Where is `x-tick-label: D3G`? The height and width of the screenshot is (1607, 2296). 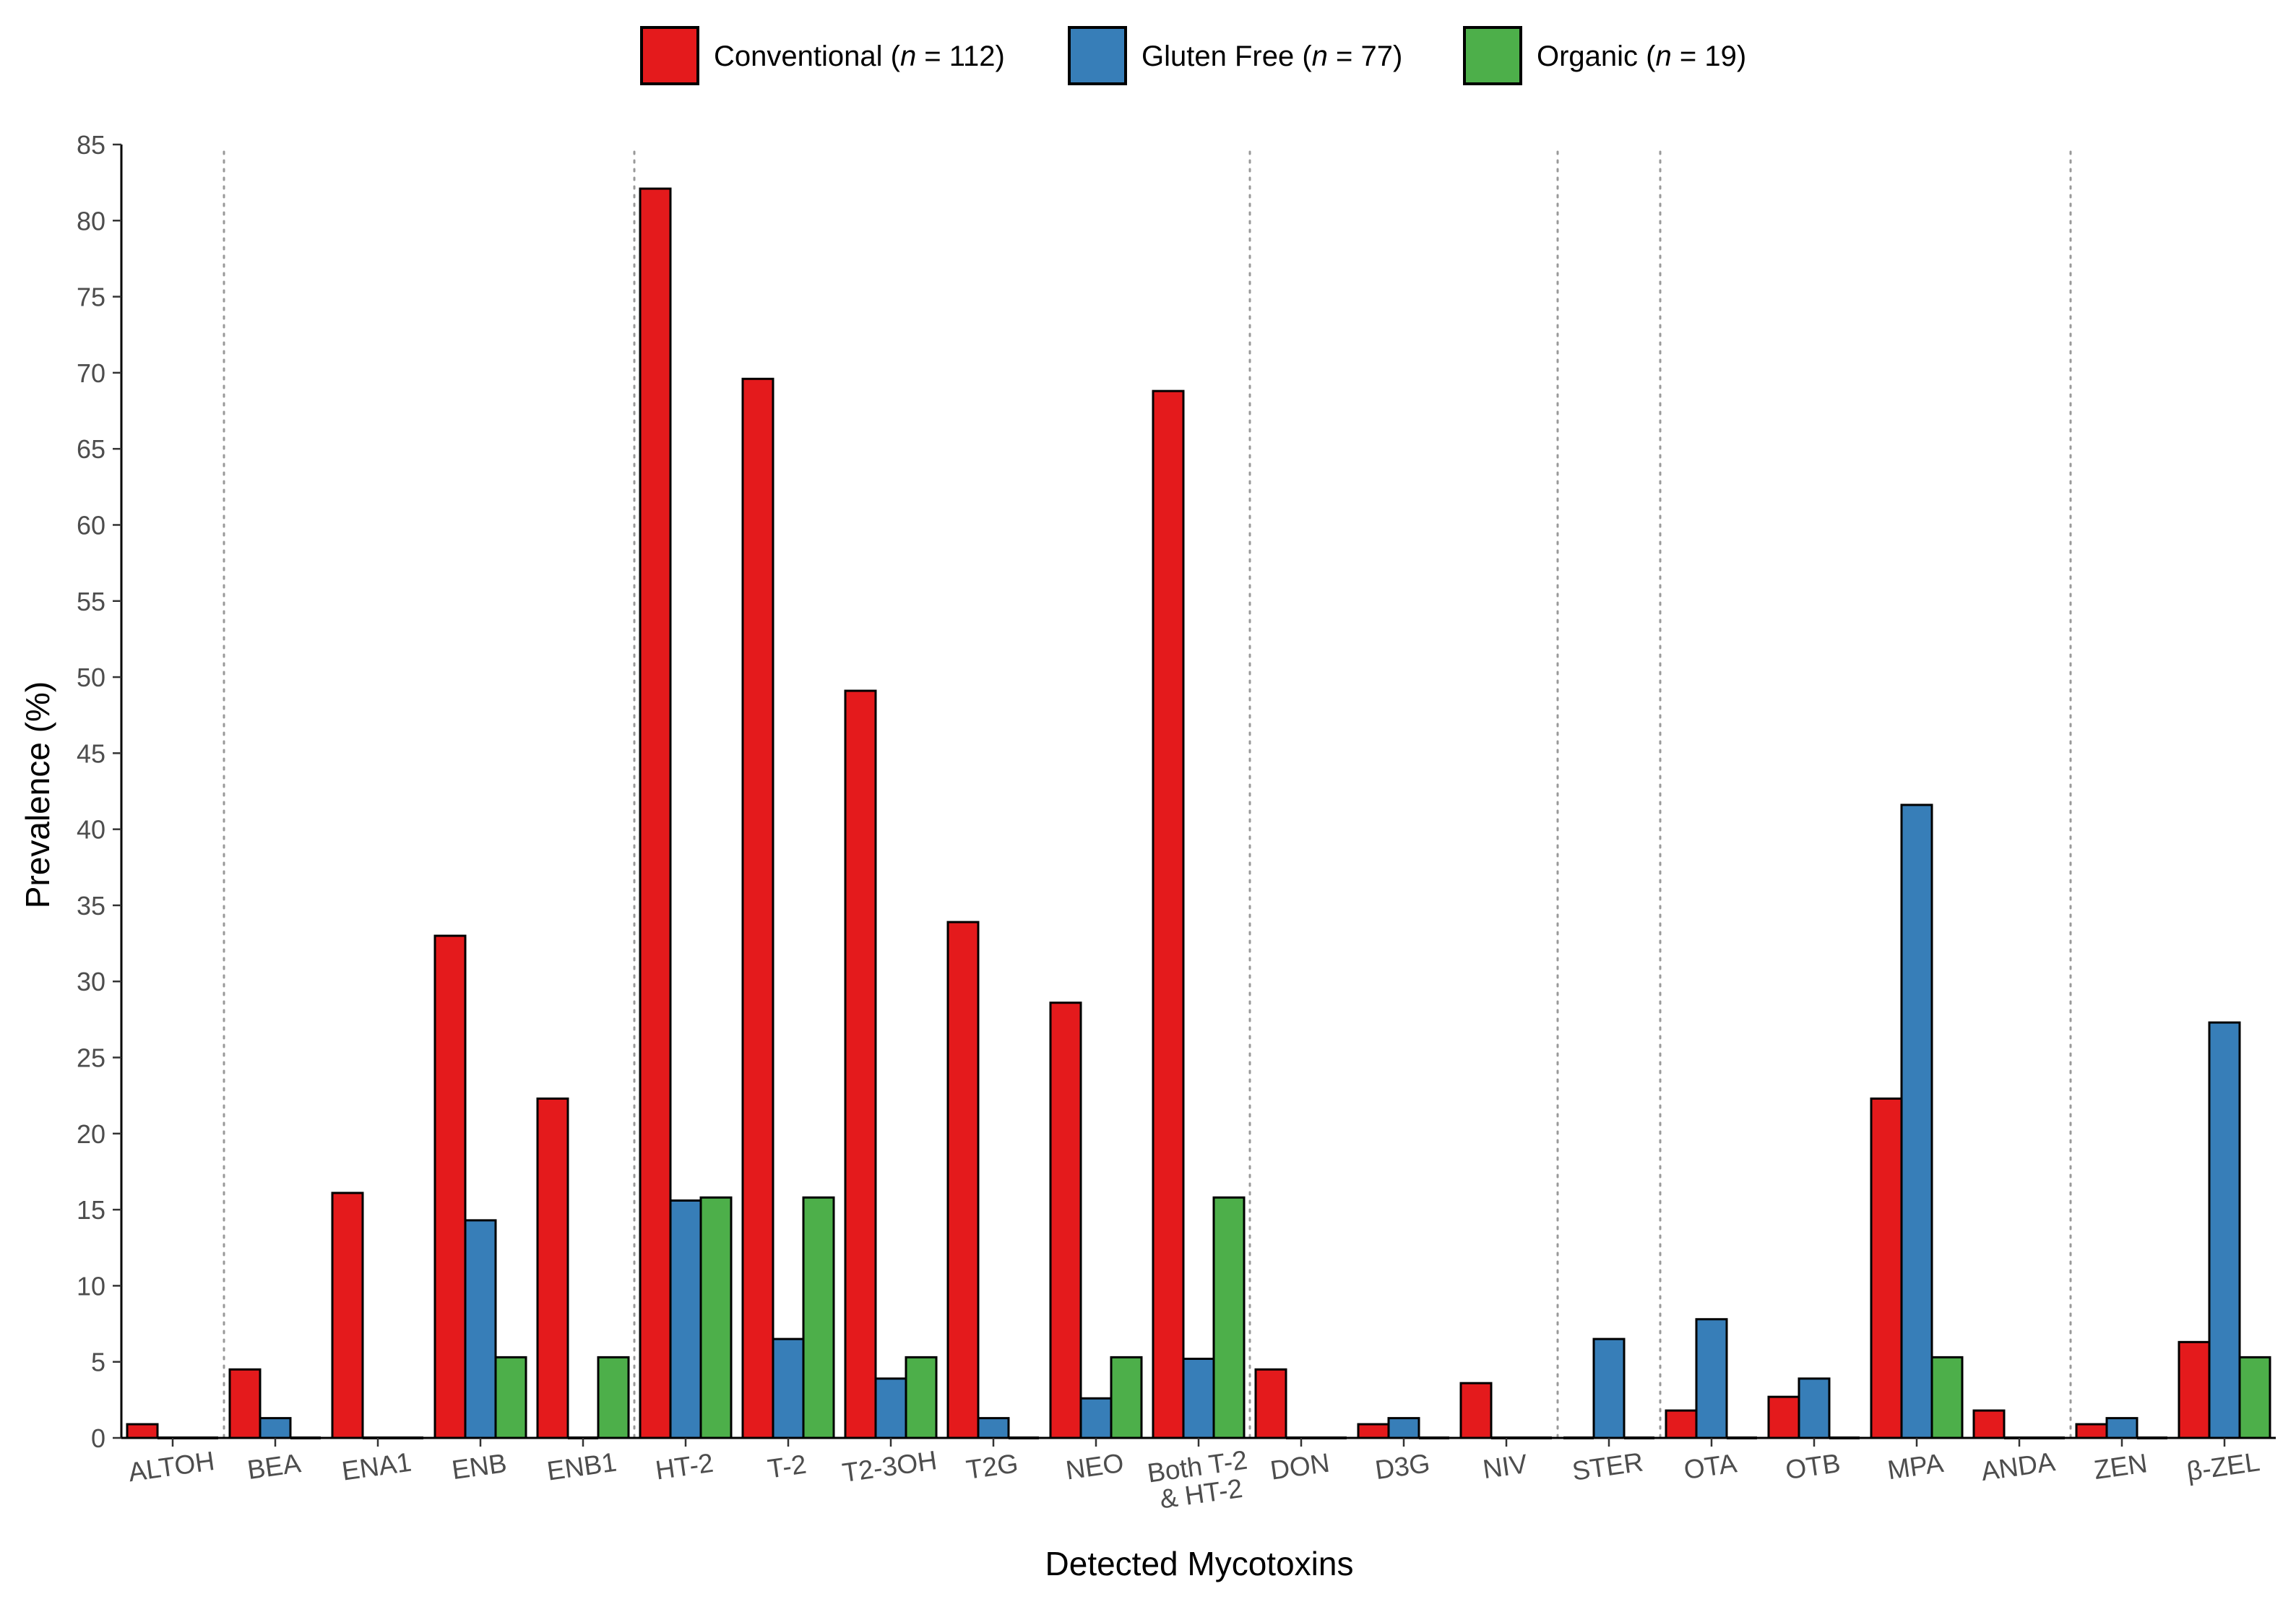 x-tick-label: D3G is located at coordinates (1402, 1466).